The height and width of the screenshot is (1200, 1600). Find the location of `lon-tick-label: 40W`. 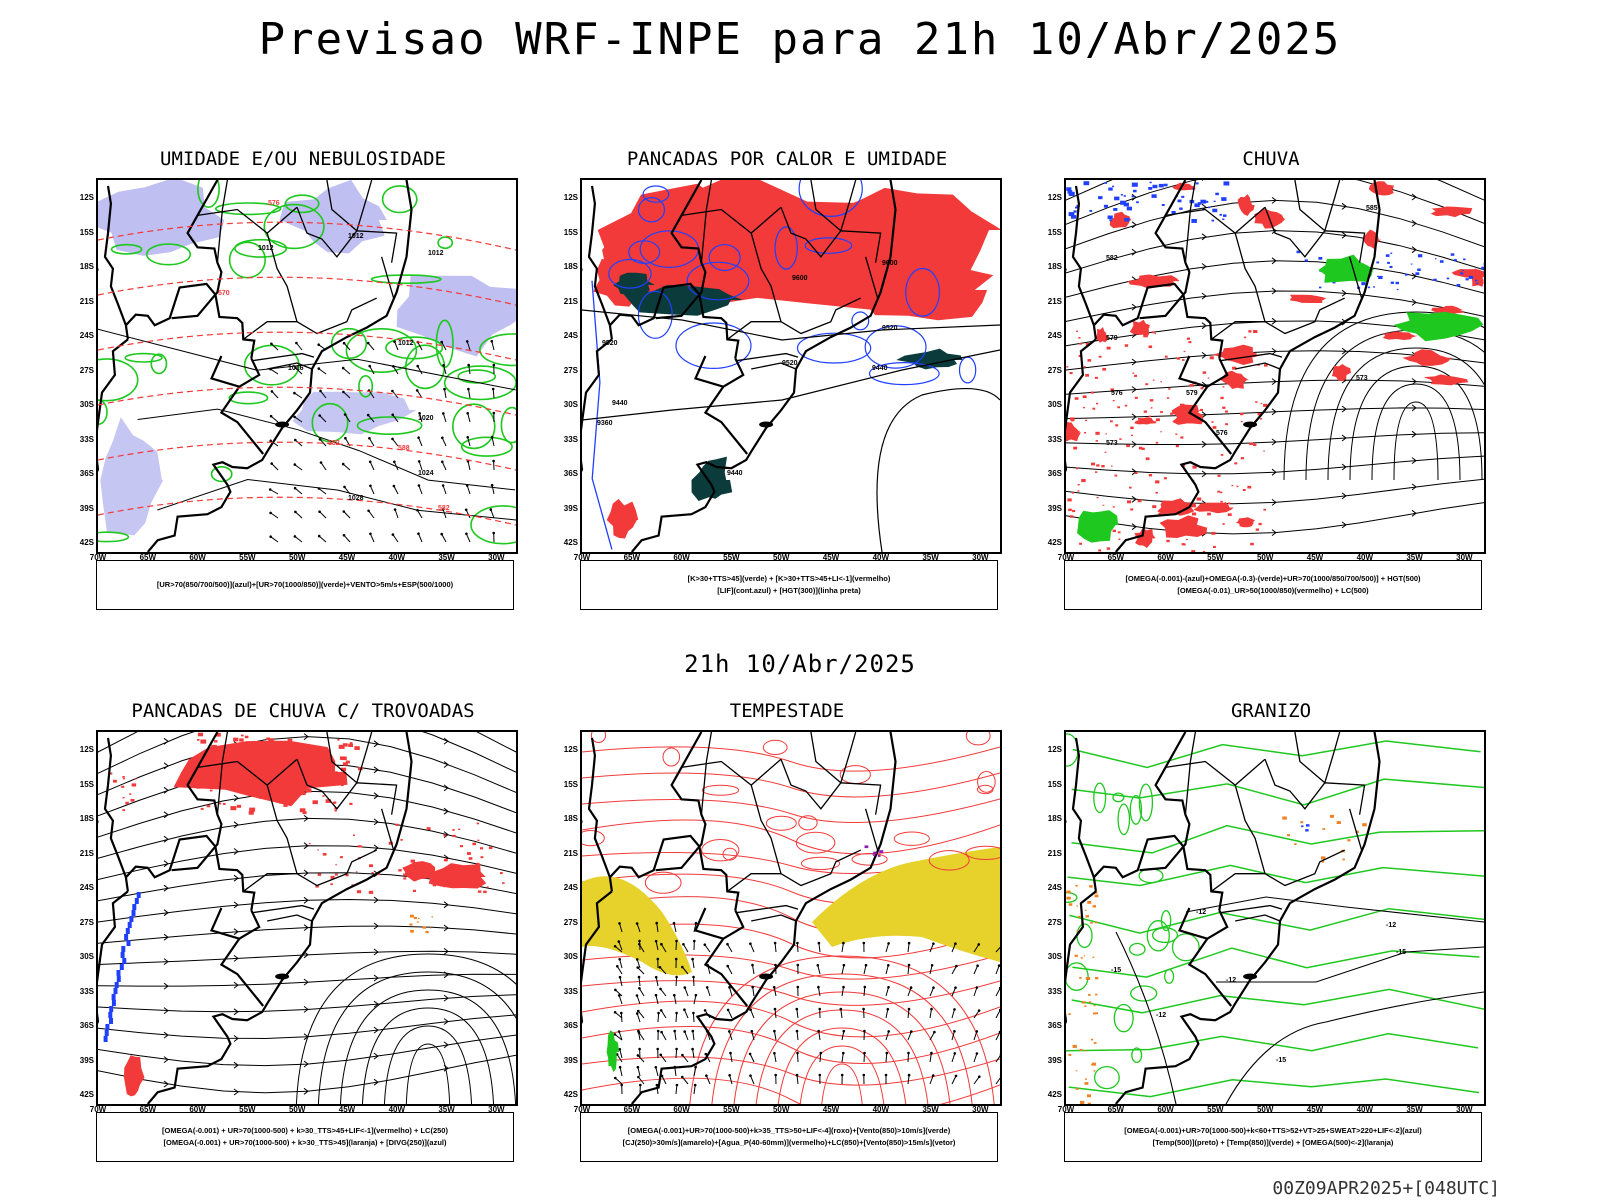

lon-tick-label: 40W is located at coordinates (1365, 1109).